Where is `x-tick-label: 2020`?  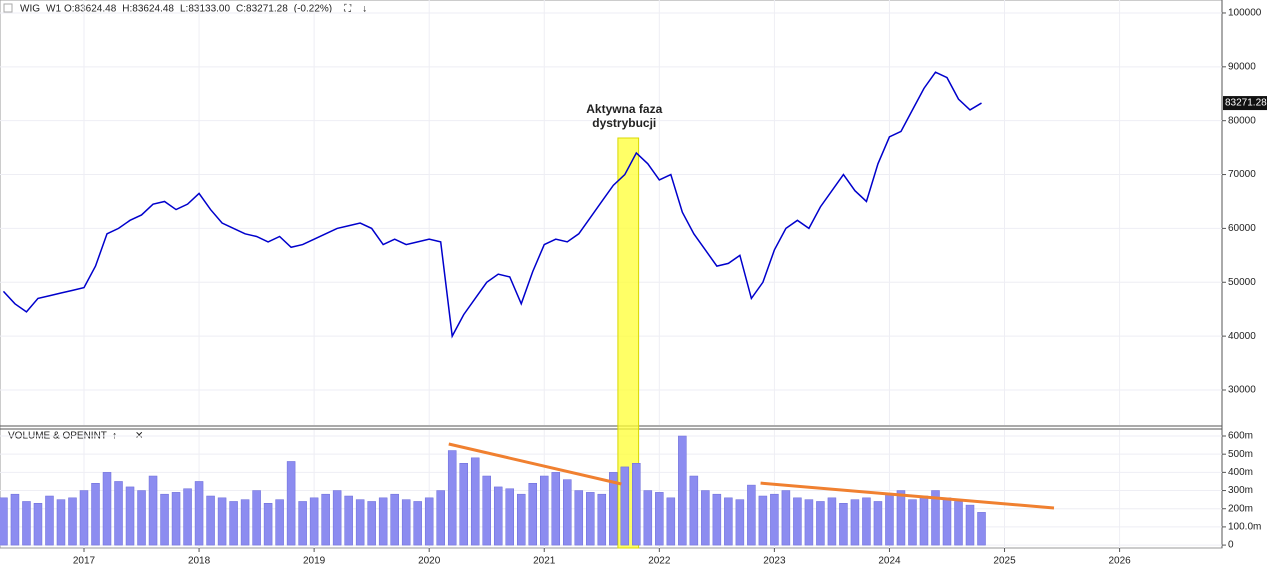
x-tick-label: 2020 is located at coordinates (429, 561).